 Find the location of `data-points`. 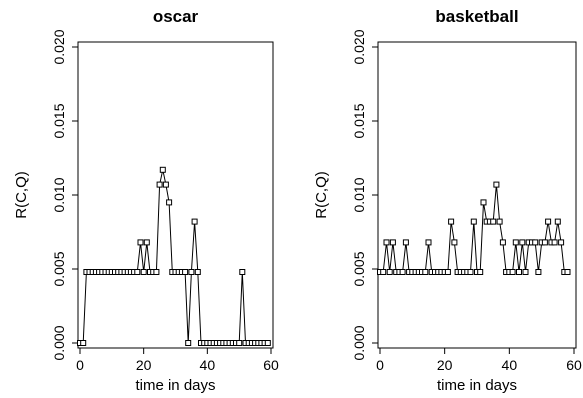

data-points is located at coordinates (474, 228).